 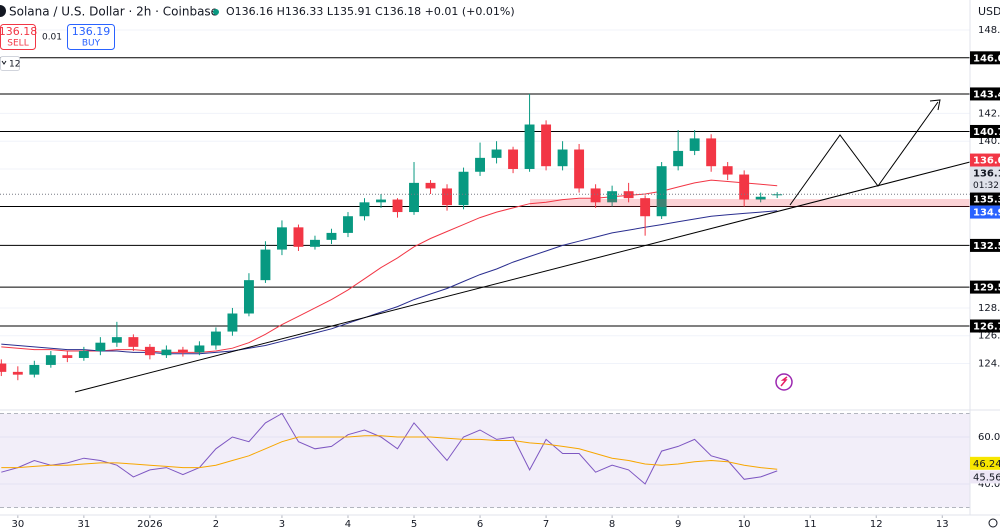 What do you see at coordinates (83, 524) in the screenshot?
I see `x-tick-label: 31` at bounding box center [83, 524].